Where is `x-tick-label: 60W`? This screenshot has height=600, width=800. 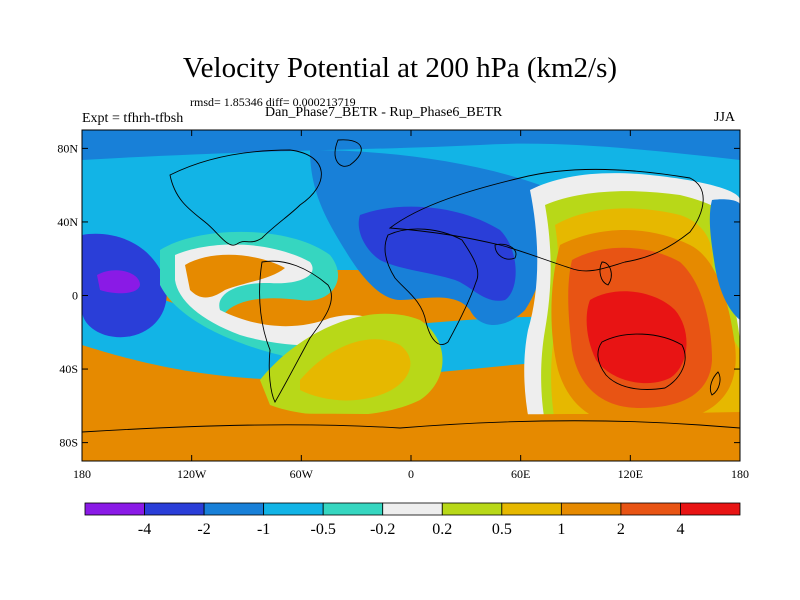 x-tick-label: 60W is located at coordinates (302, 474).